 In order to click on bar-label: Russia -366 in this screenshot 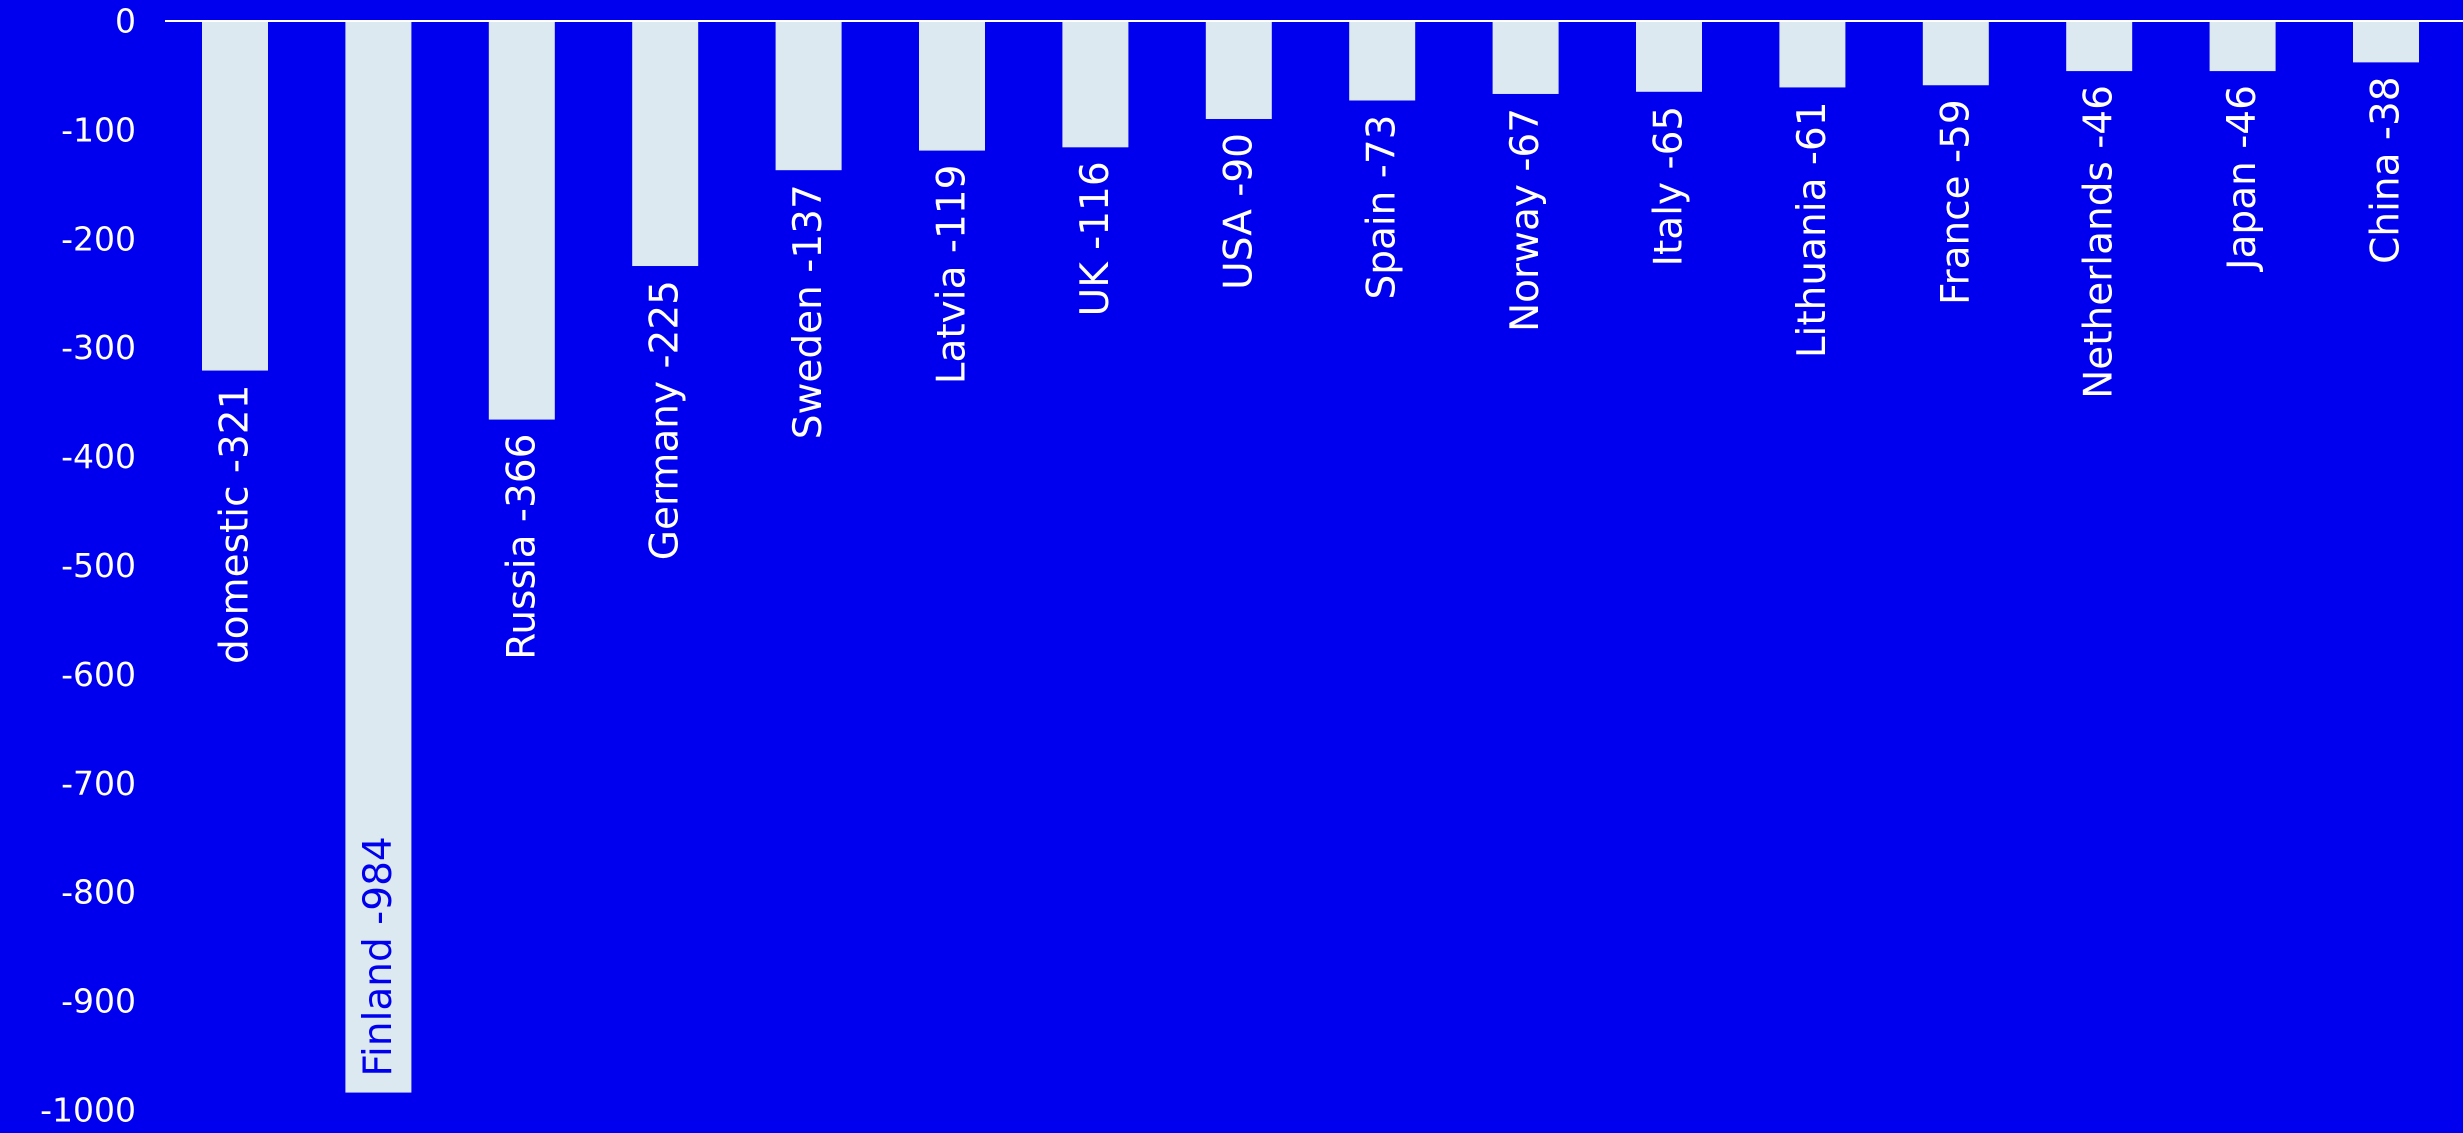, I will do `click(521, 547)`.